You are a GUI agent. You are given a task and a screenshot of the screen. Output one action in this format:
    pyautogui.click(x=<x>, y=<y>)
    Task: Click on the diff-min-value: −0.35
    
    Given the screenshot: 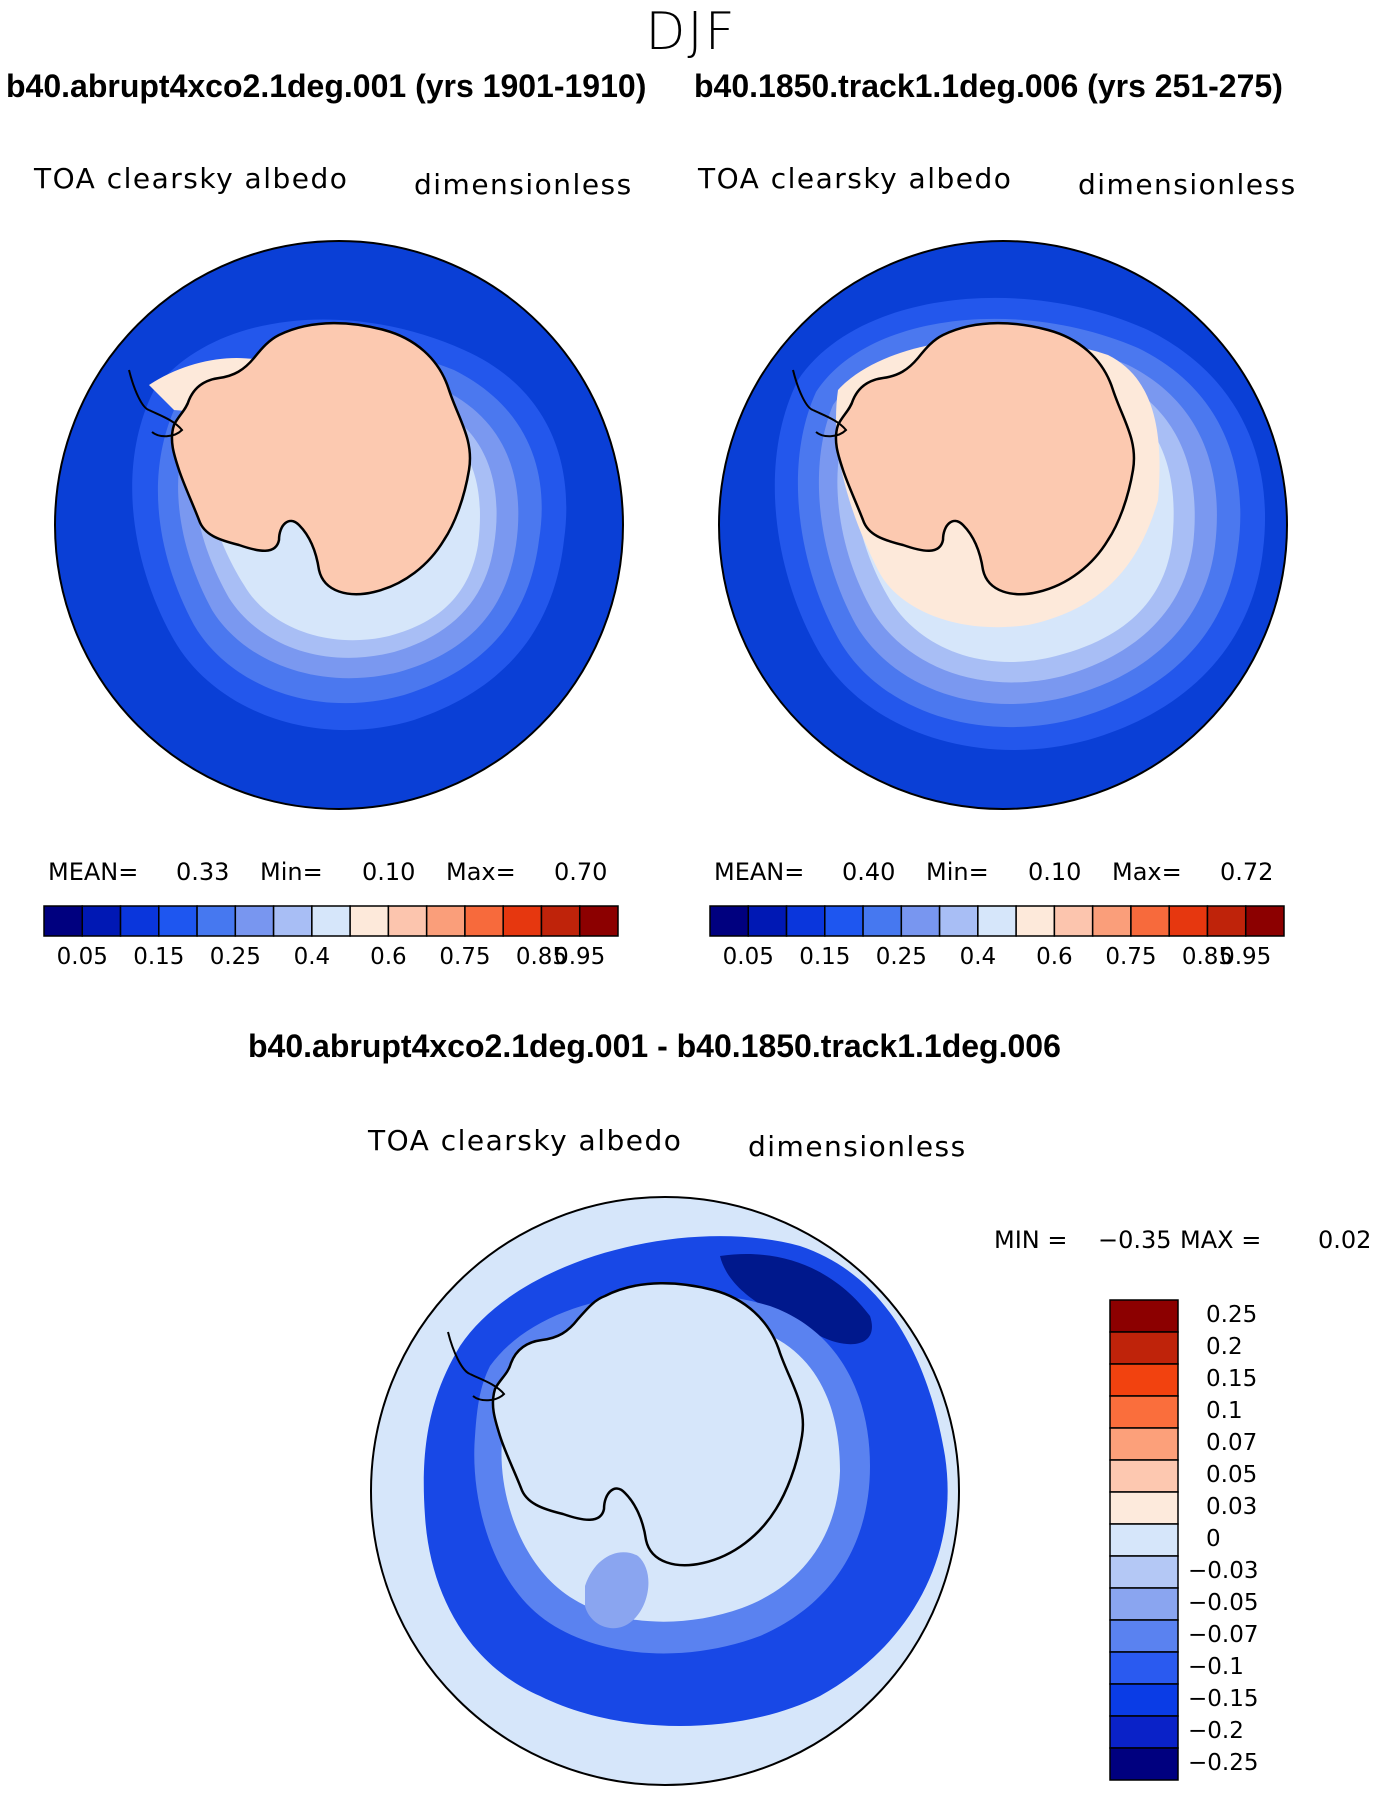 What is the action you would take?
    pyautogui.click(x=1135, y=1240)
    